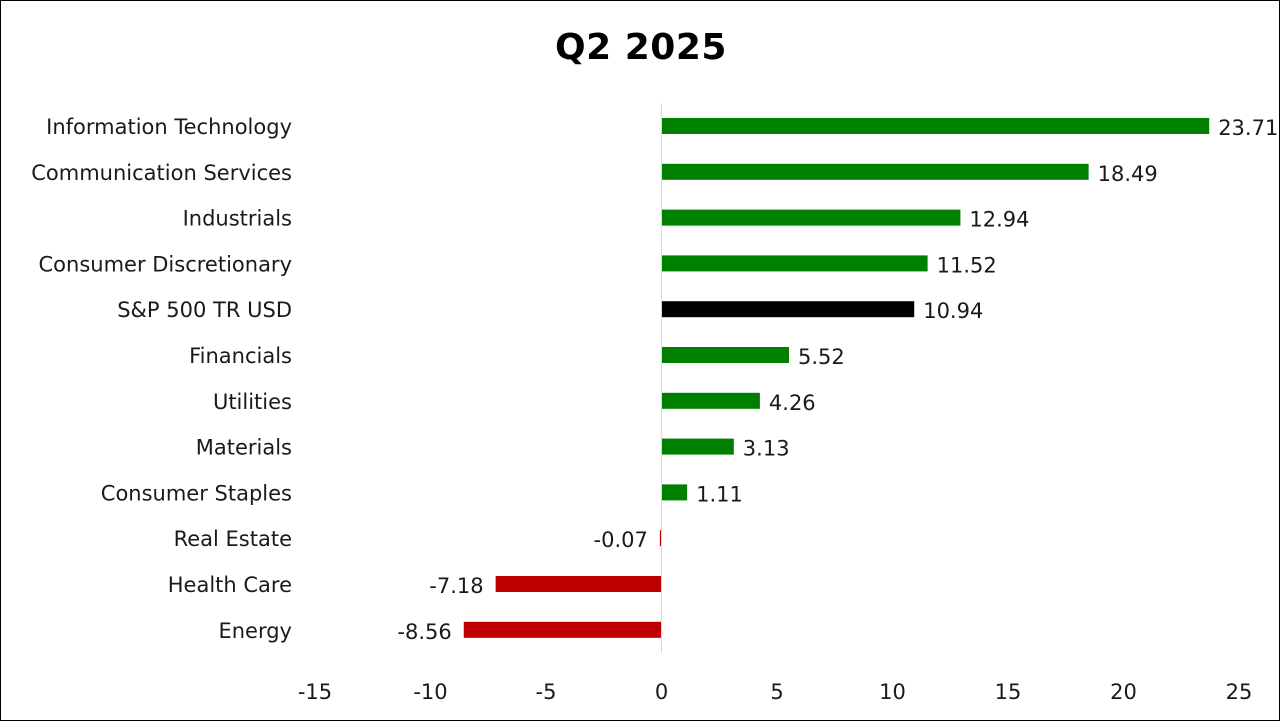 This screenshot has height=721, width=1280. I want to click on x-tick-label: -5, so click(546, 692).